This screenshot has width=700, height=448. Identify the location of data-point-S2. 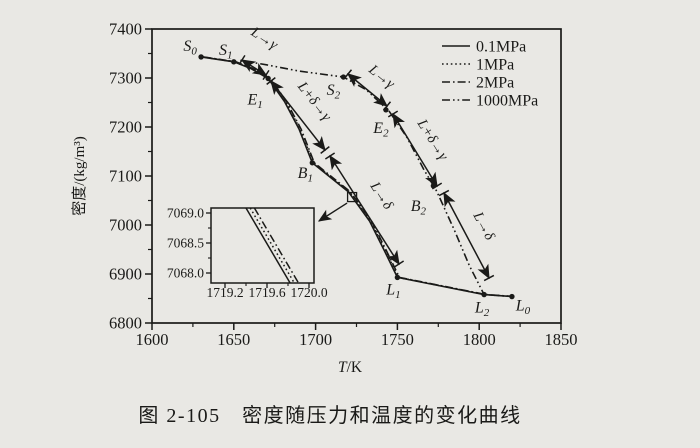
(343, 77).